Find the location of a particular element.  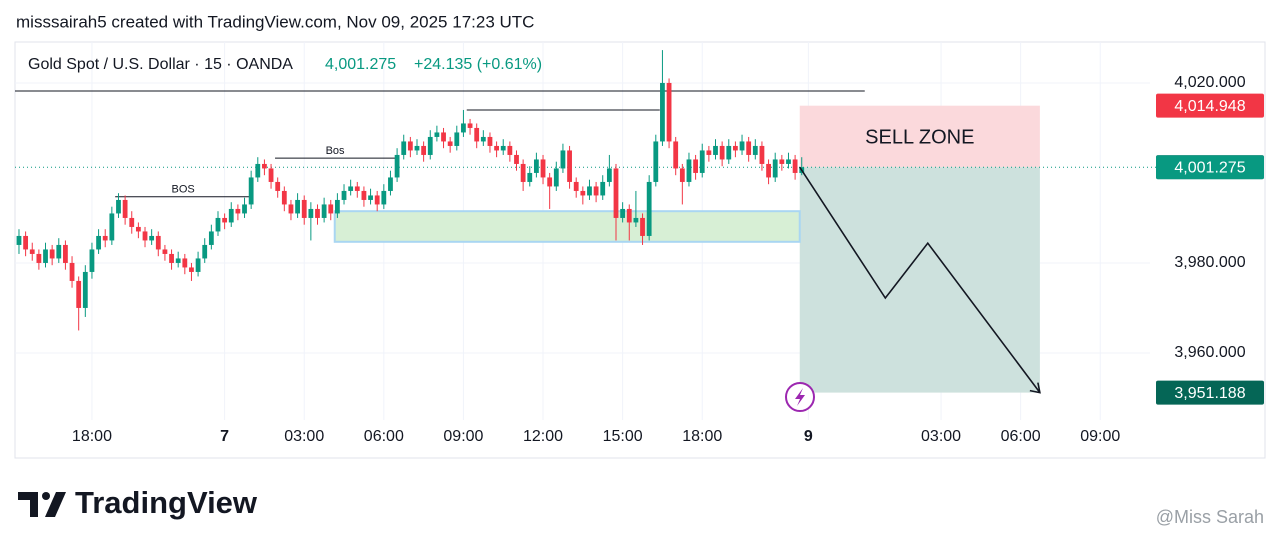

level-label: BOS is located at coordinates (183, 190).